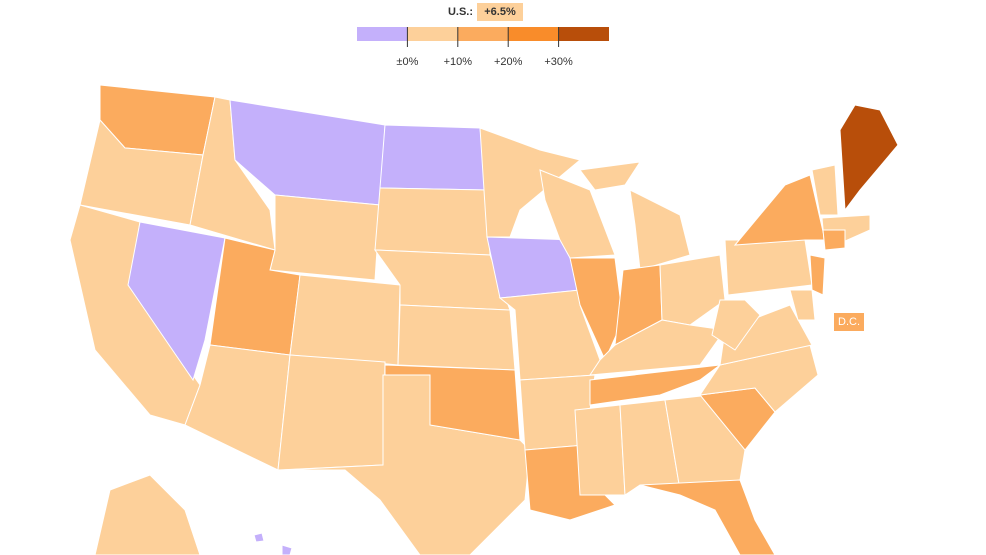 Image resolution: width=986 pixels, height=555 pixels. Describe the element at coordinates (458, 62) in the screenshot. I see `legend-tick-label: +10%` at that location.